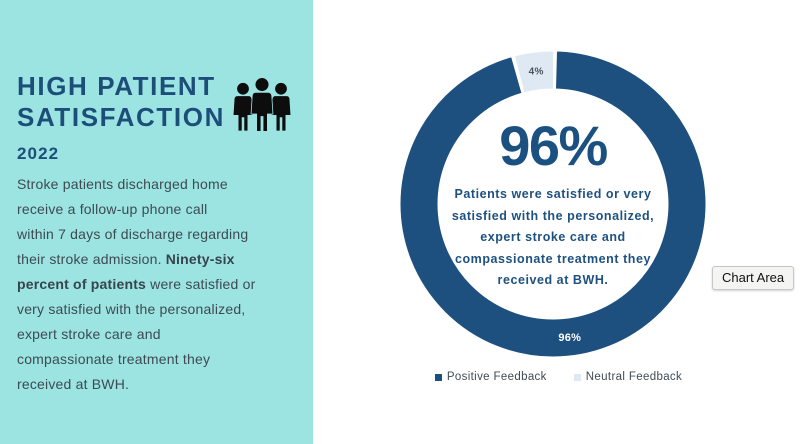  Describe the element at coordinates (112, 209) in the screenshot. I see `paragraph-line: receive a follow-up phone call` at that location.